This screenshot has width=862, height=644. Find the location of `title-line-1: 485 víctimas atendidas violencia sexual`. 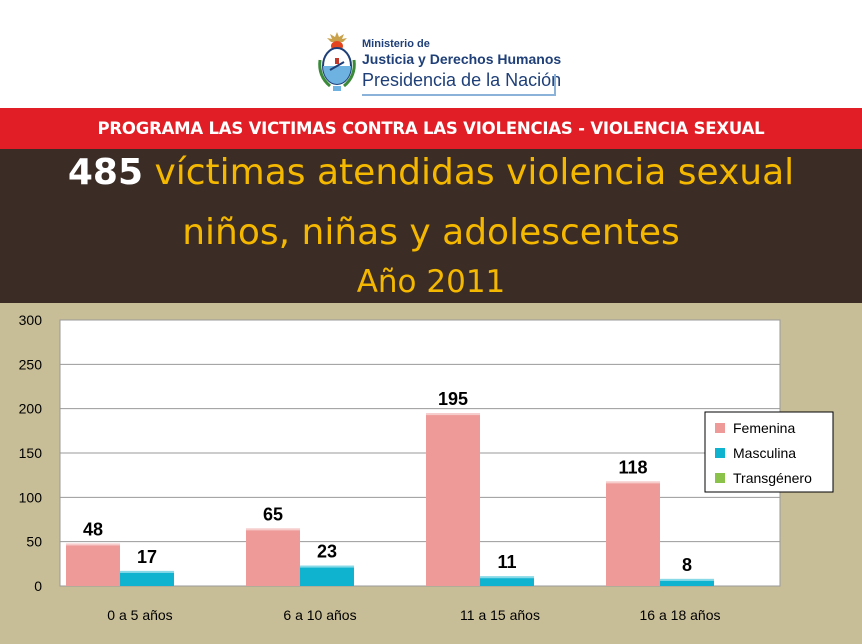

title-line-1: 485 víctimas atendidas violencia sexual is located at coordinates (431, 172).